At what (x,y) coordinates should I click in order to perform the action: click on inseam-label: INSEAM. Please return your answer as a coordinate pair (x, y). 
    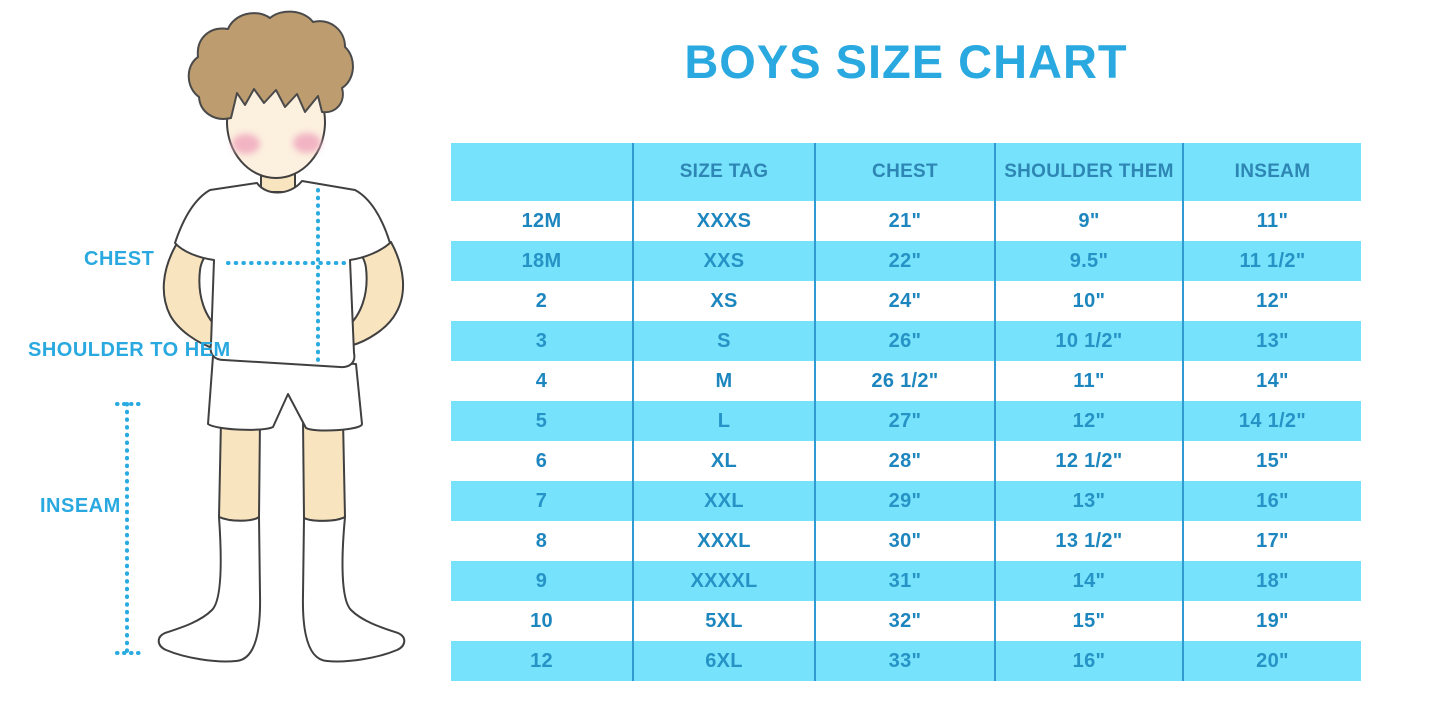
    Looking at the image, I should click on (80, 506).